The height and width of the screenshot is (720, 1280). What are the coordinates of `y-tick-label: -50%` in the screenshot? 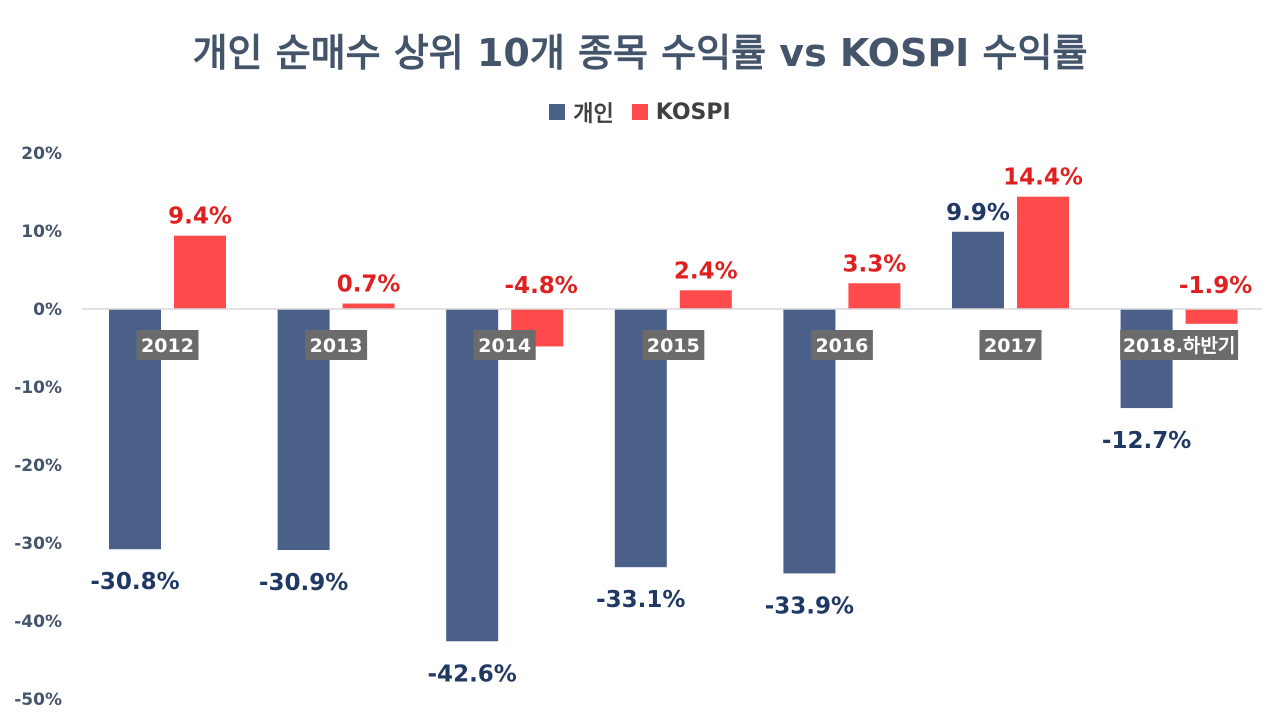 It's located at (38, 700).